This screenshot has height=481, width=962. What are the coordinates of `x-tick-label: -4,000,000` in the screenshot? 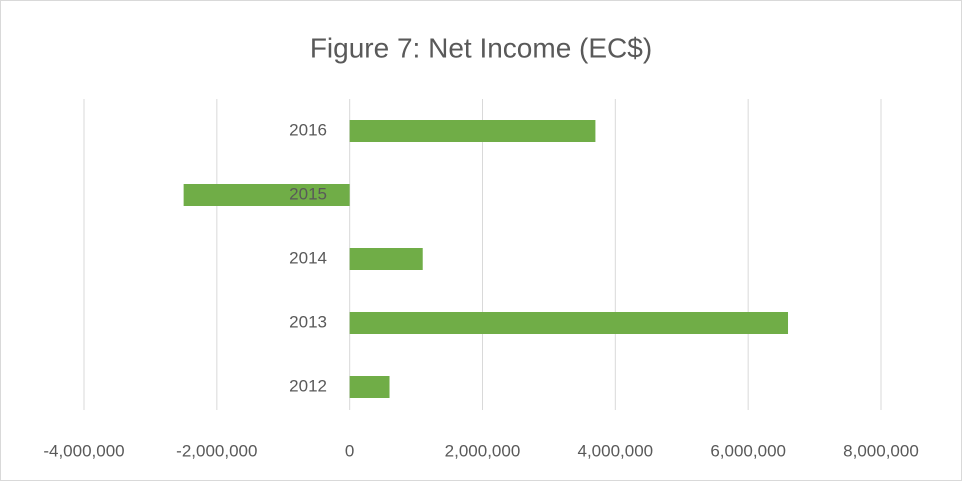 It's located at (83, 450).